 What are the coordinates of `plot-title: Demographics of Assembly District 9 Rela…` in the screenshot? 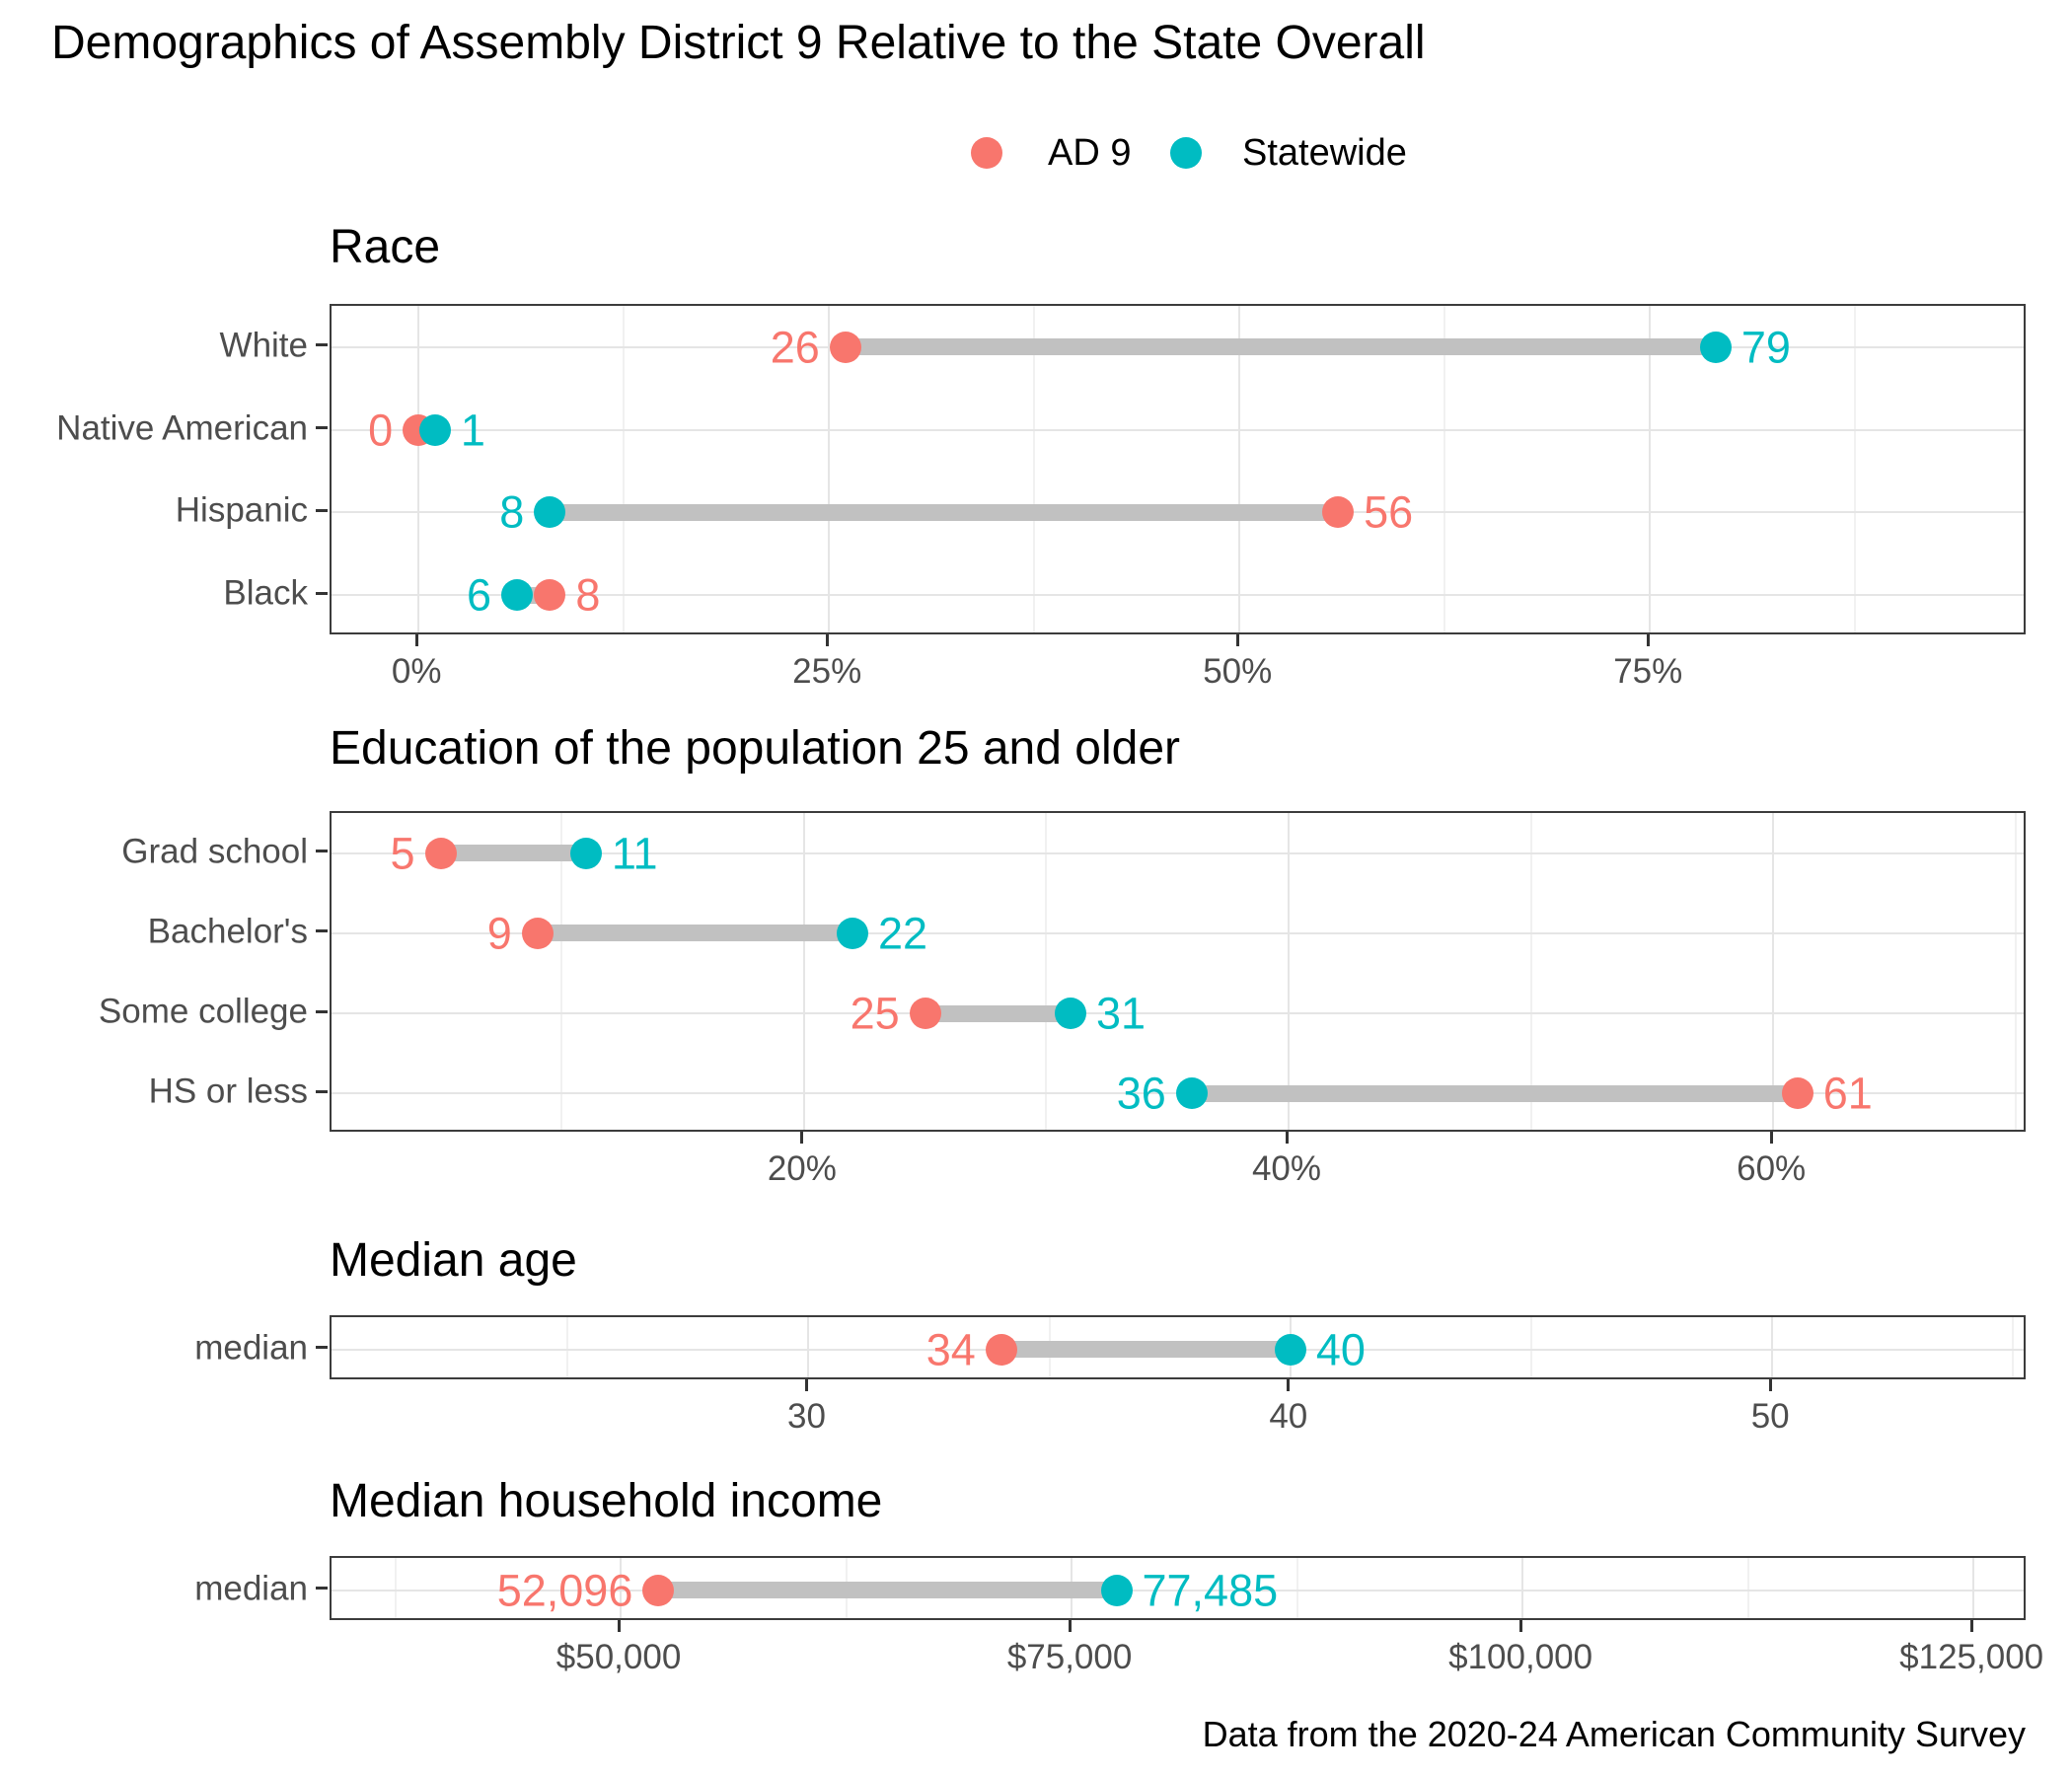 It's located at (739, 43).